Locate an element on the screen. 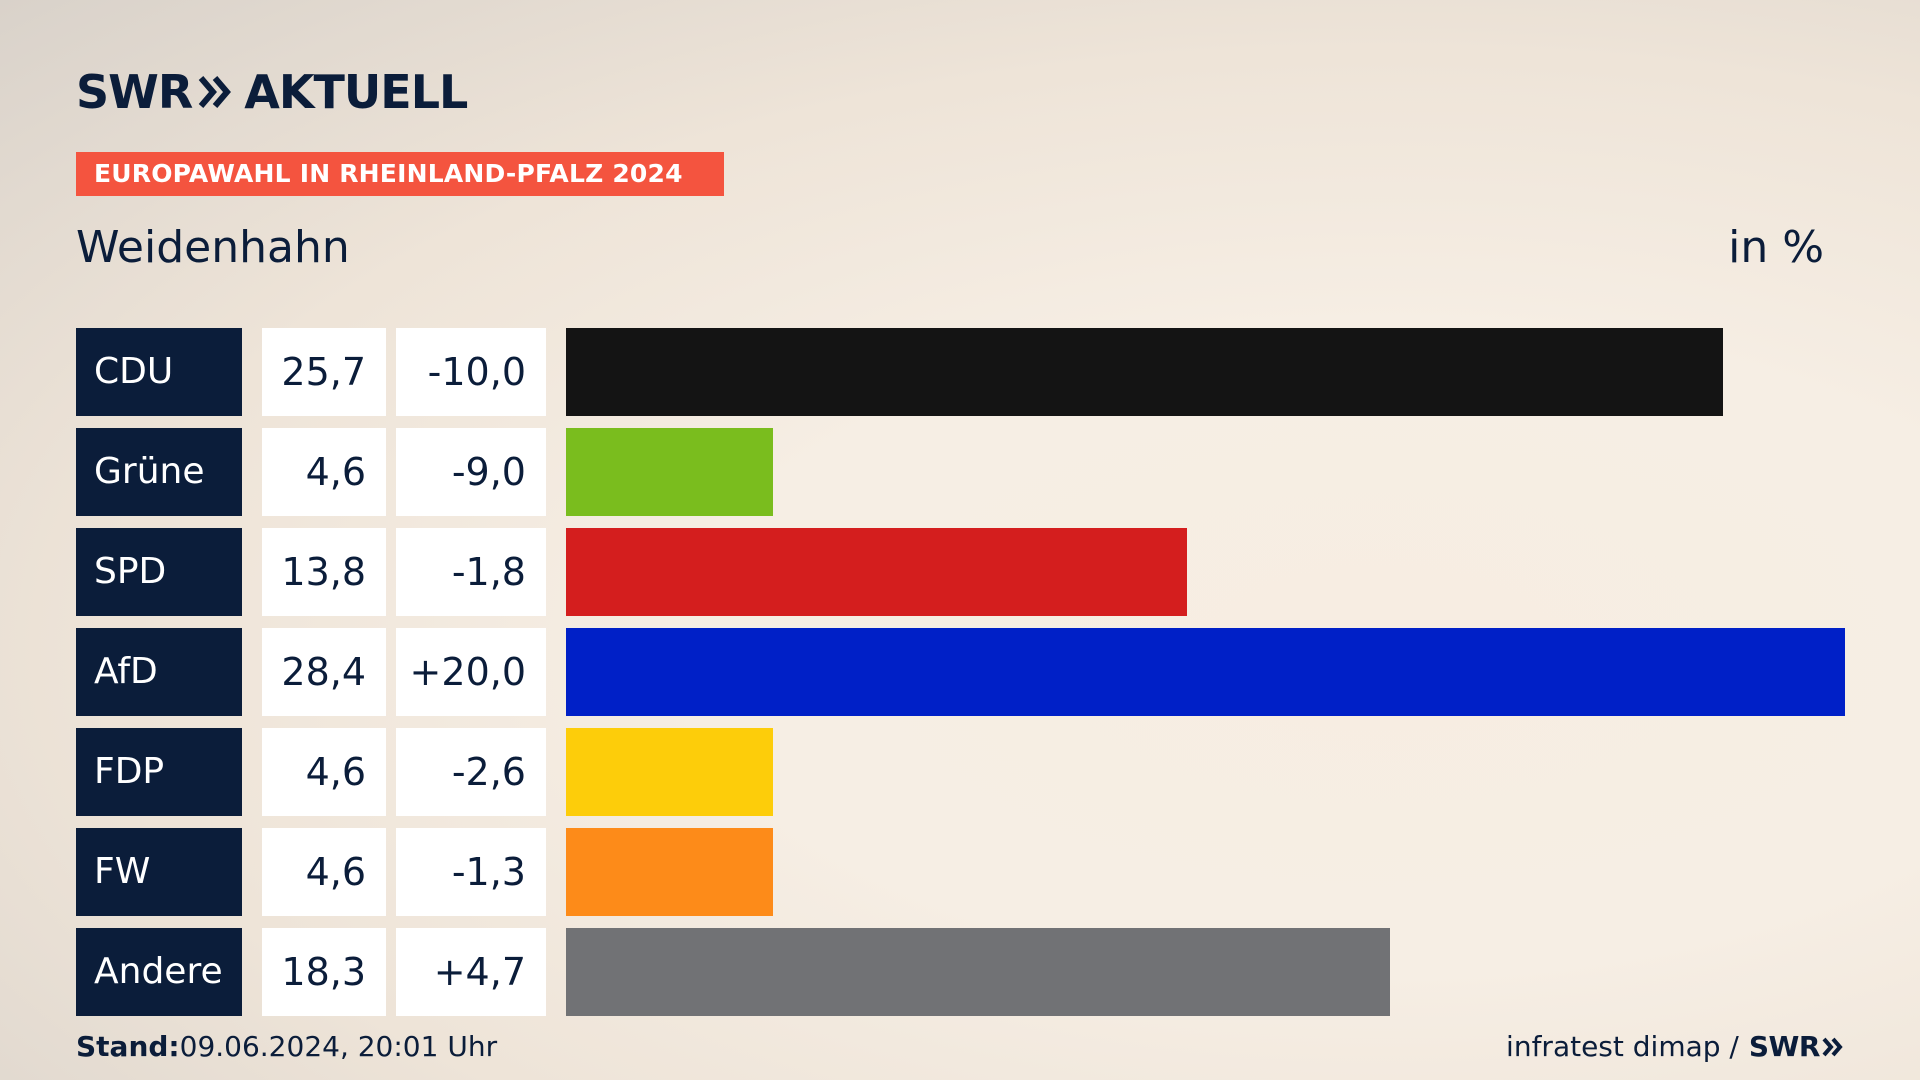 This screenshot has width=1920, height=1080. result-row: SPD 13,8 -1,8 is located at coordinates (960, 572).